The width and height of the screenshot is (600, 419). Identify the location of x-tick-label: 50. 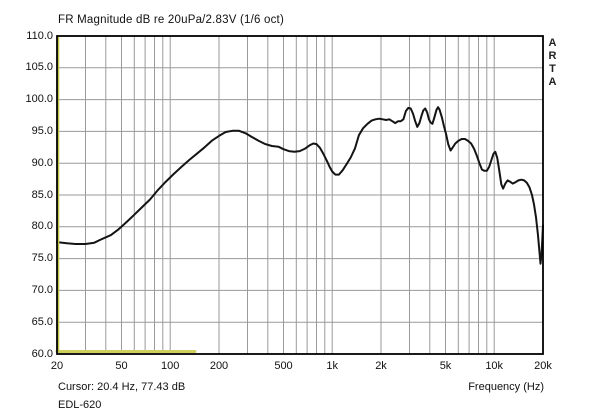
(121, 366).